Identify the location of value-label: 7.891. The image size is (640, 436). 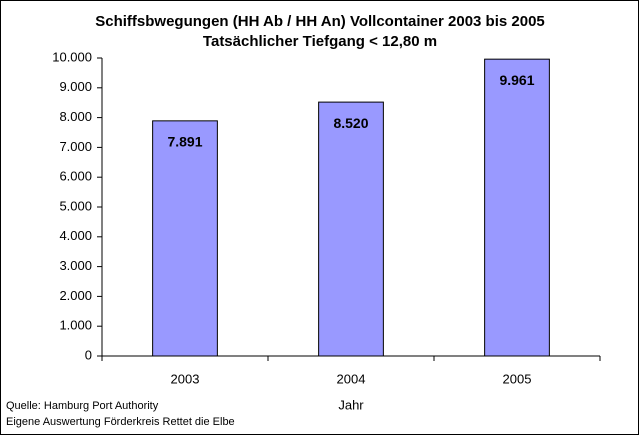
(184, 142).